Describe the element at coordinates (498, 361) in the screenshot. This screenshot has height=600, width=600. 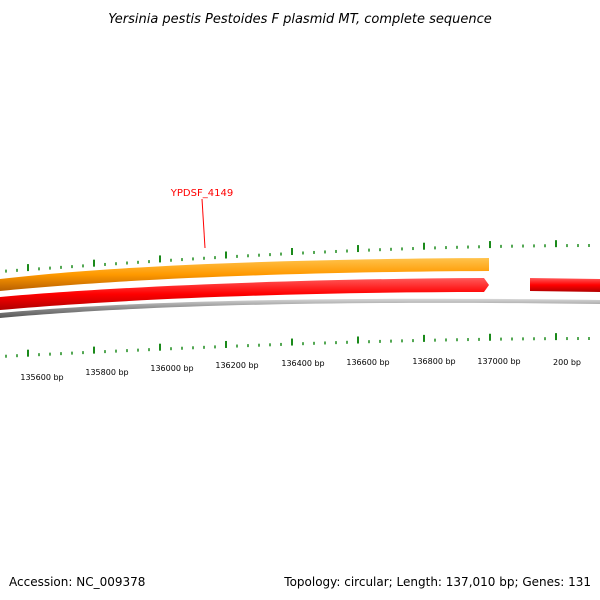
I see `bp-tick-label: 137000 bp` at that location.